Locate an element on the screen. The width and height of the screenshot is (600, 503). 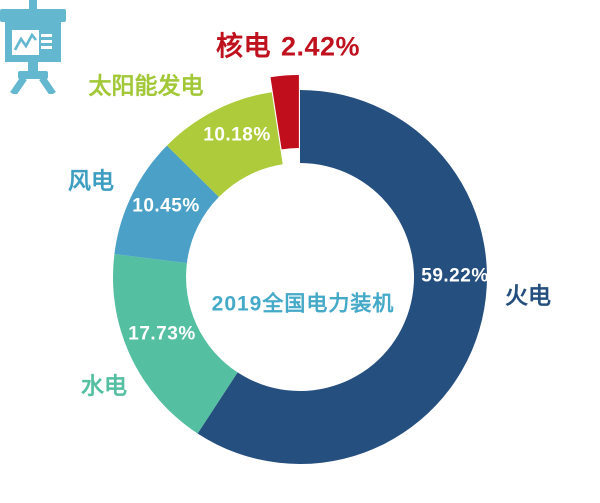
presentation-chart-icon is located at coordinates (33, 47).